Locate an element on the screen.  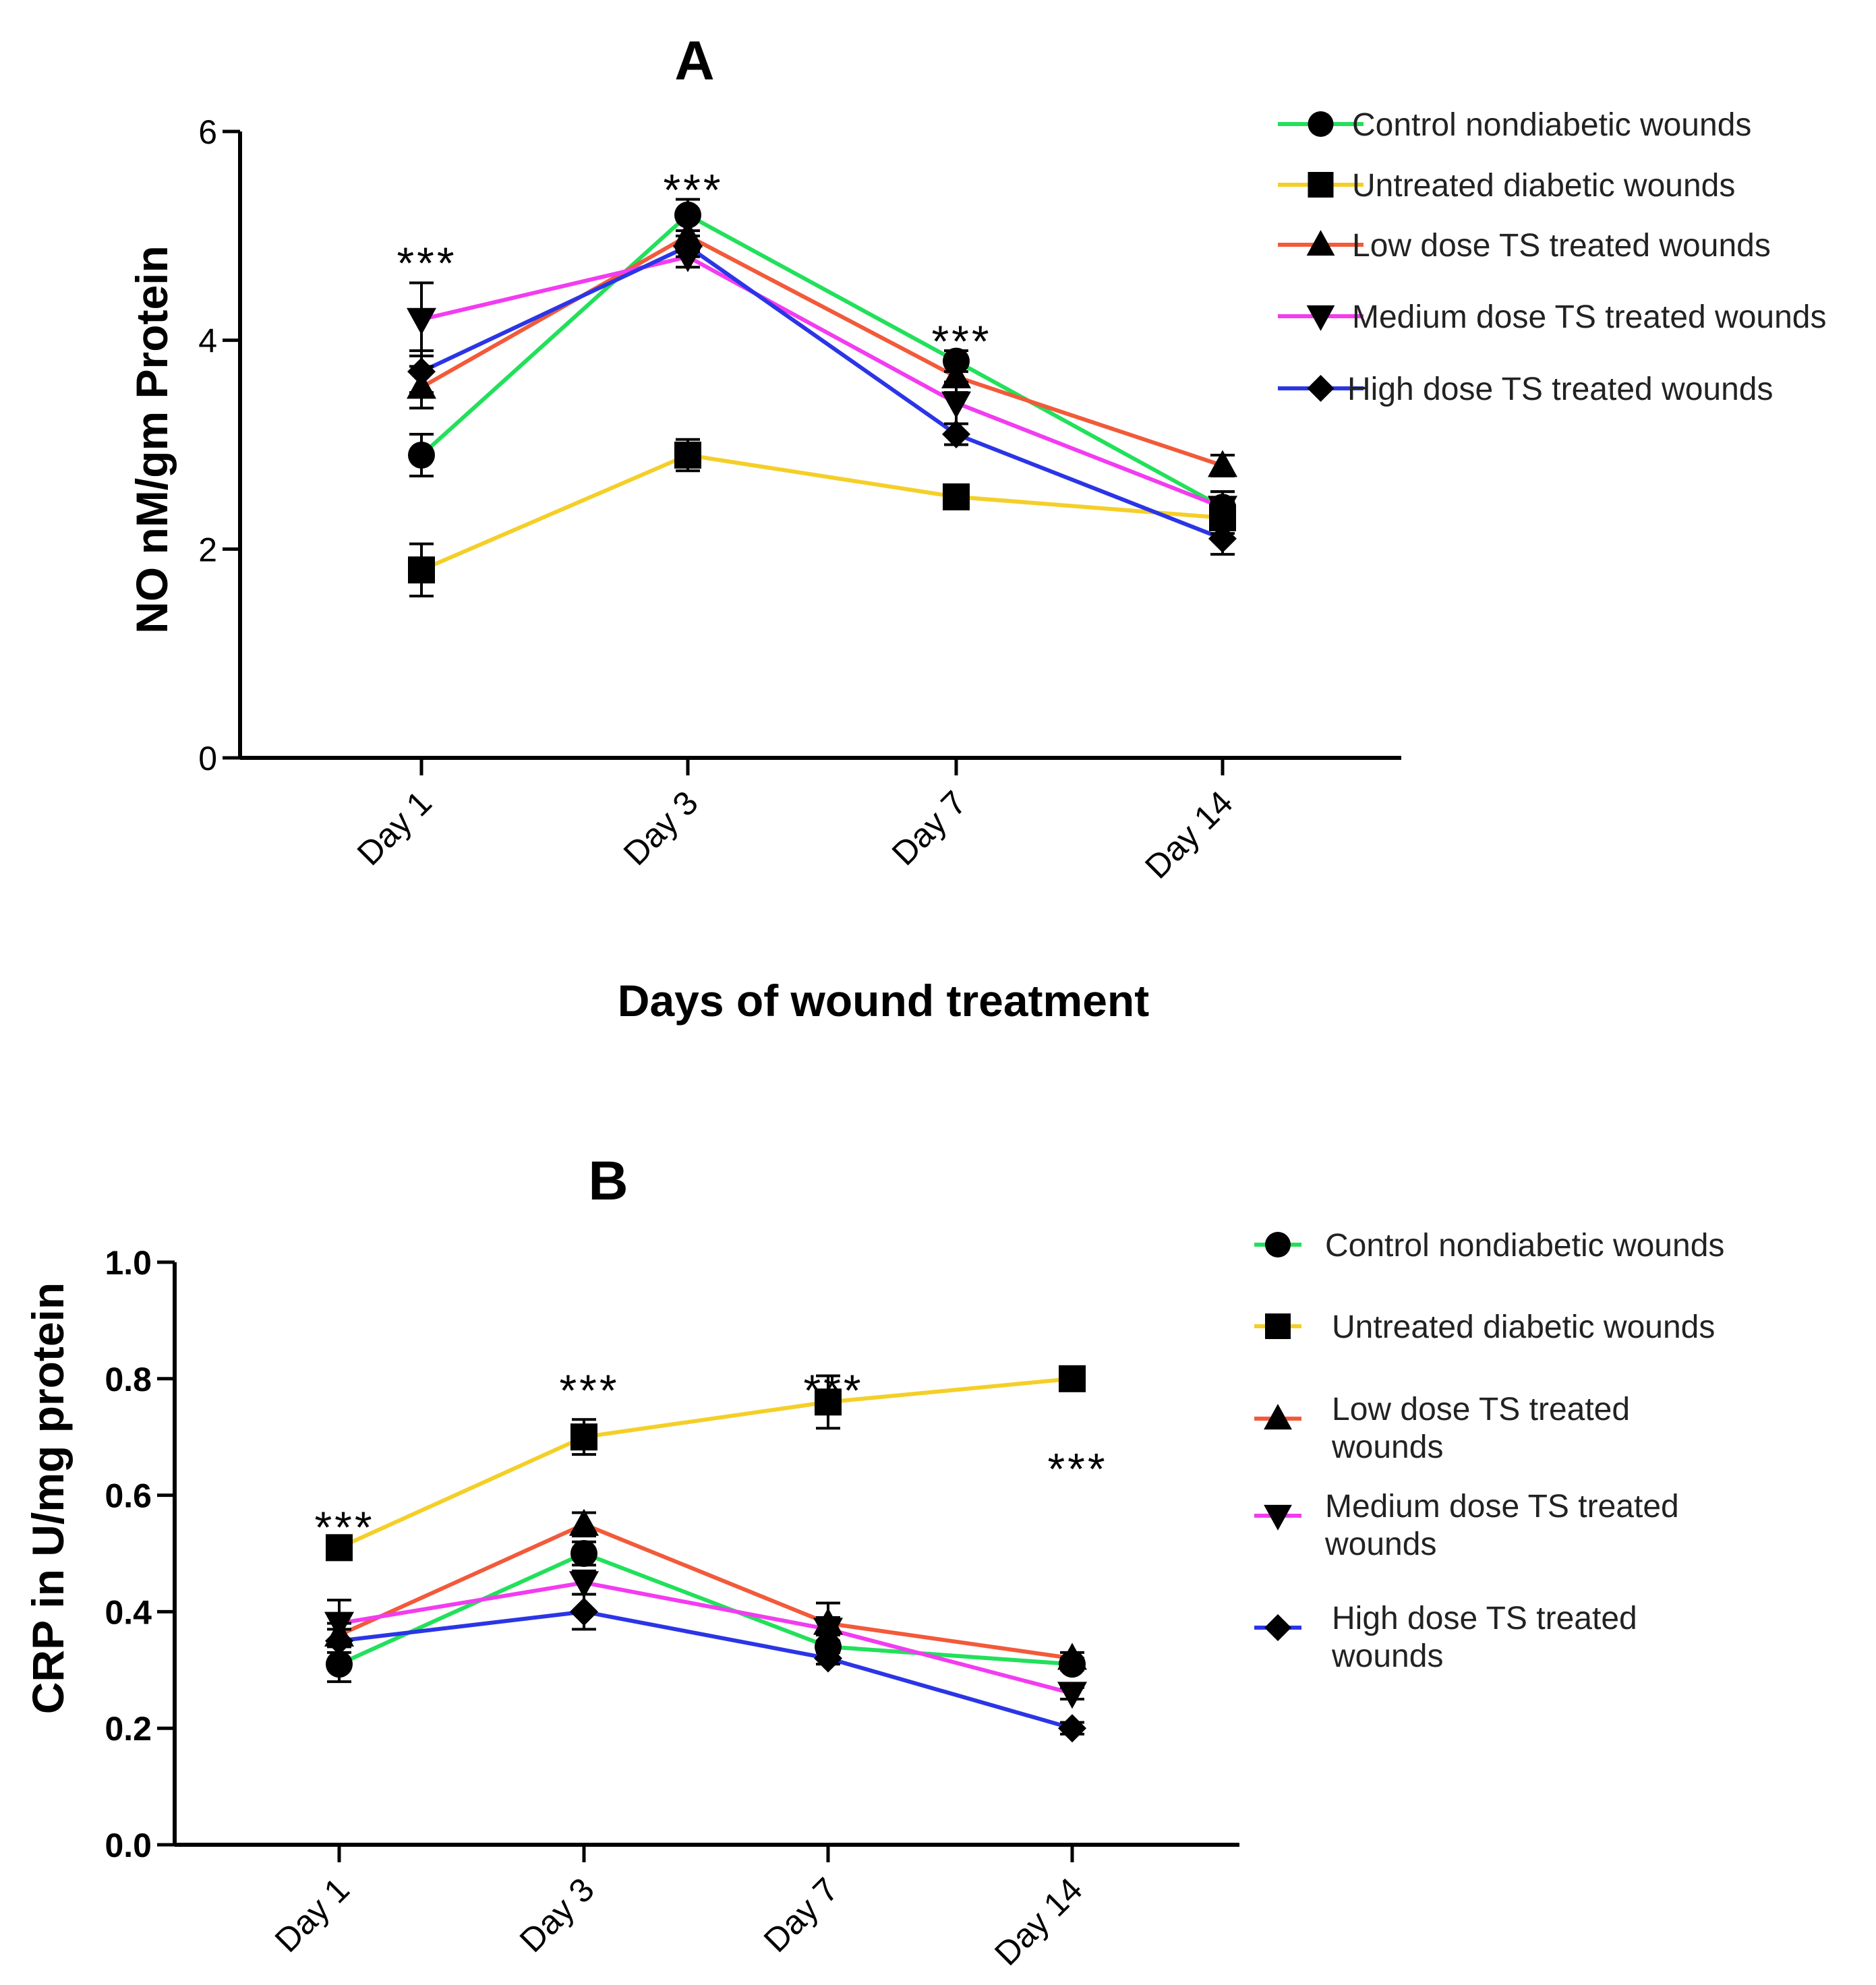
panel-a-legend-label: Low dose TS treated wounds is located at coordinates (1562, 246).